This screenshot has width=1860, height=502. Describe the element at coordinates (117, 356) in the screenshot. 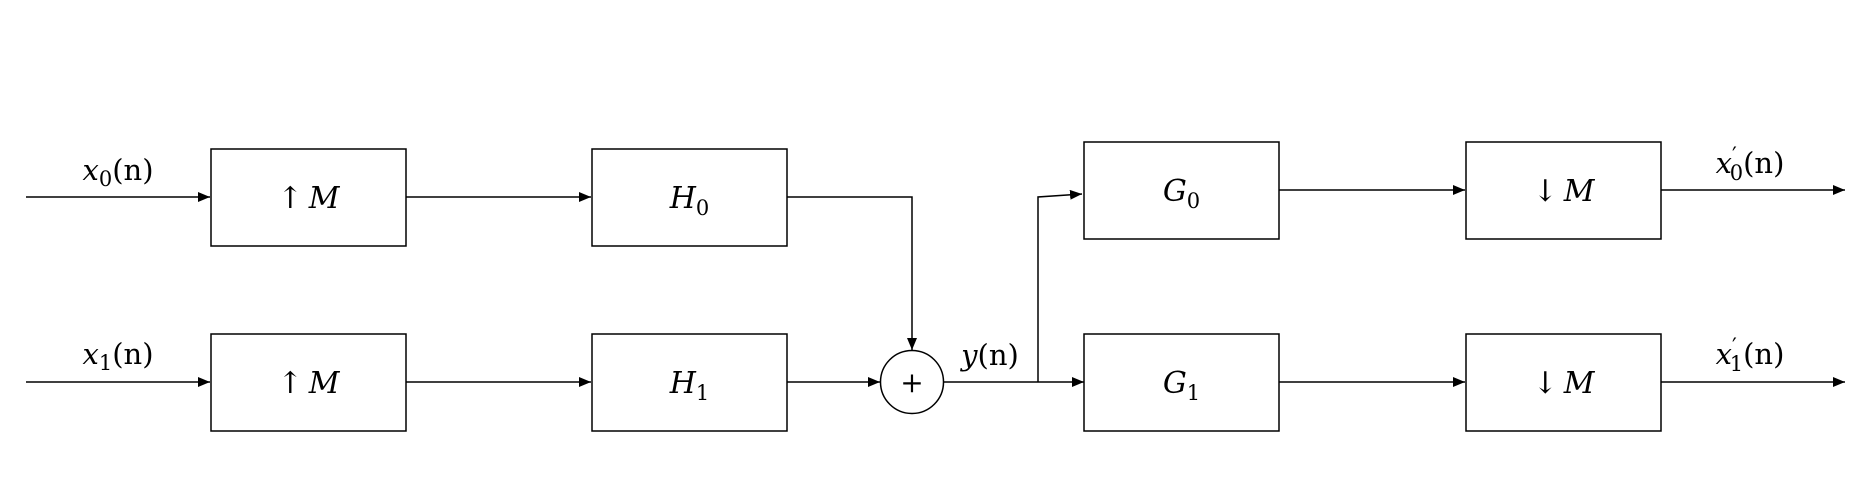

I see `input-1-label: x1(n)` at that location.